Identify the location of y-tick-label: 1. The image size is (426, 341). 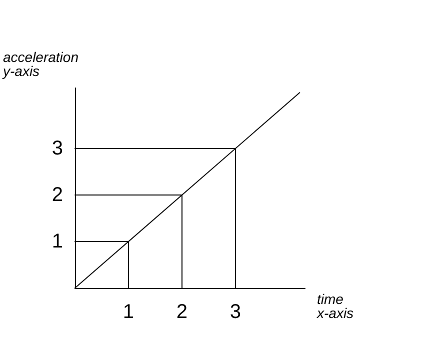
(57, 241).